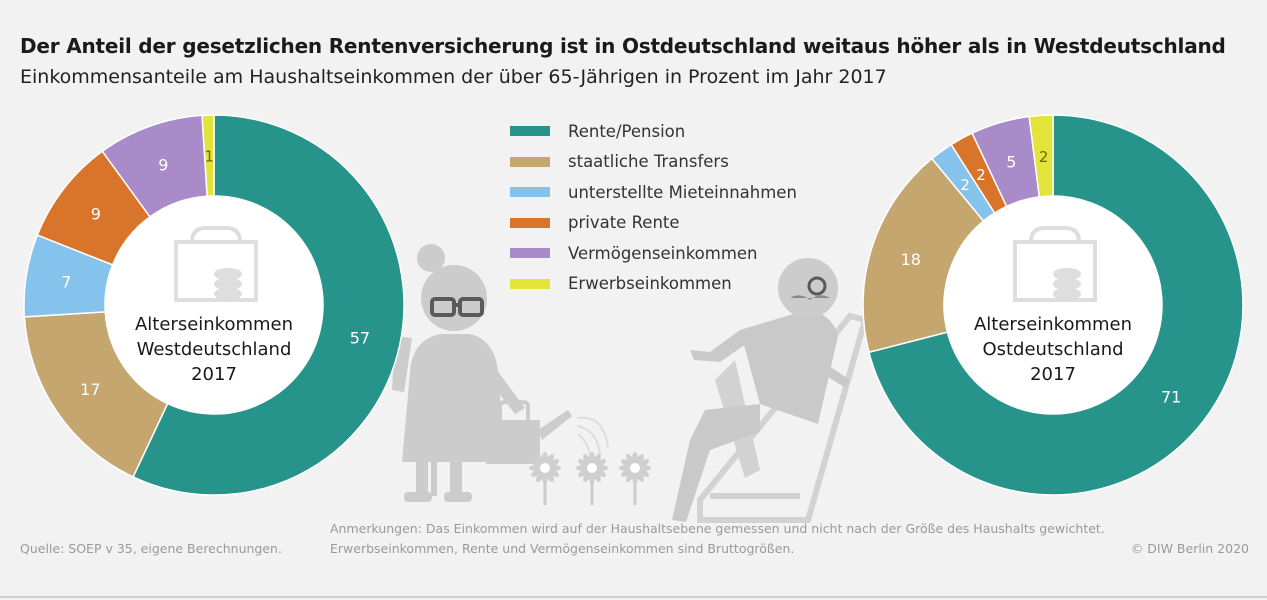  Describe the element at coordinates (1053, 324) in the screenshot. I see `center-label-east-line1: Alterseinkommen` at that location.